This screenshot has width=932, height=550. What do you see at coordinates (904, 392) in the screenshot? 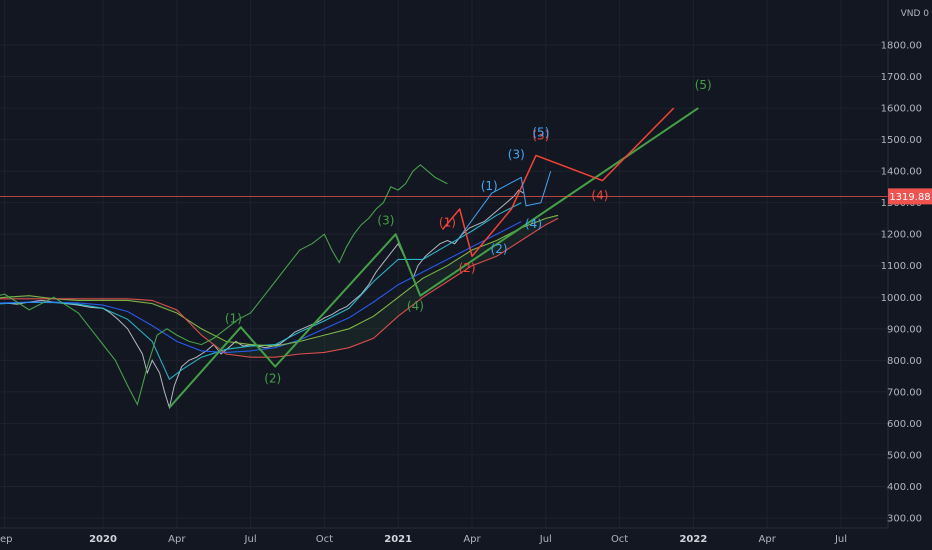
I see `y-tick-label: 700.00` at bounding box center [904, 392].